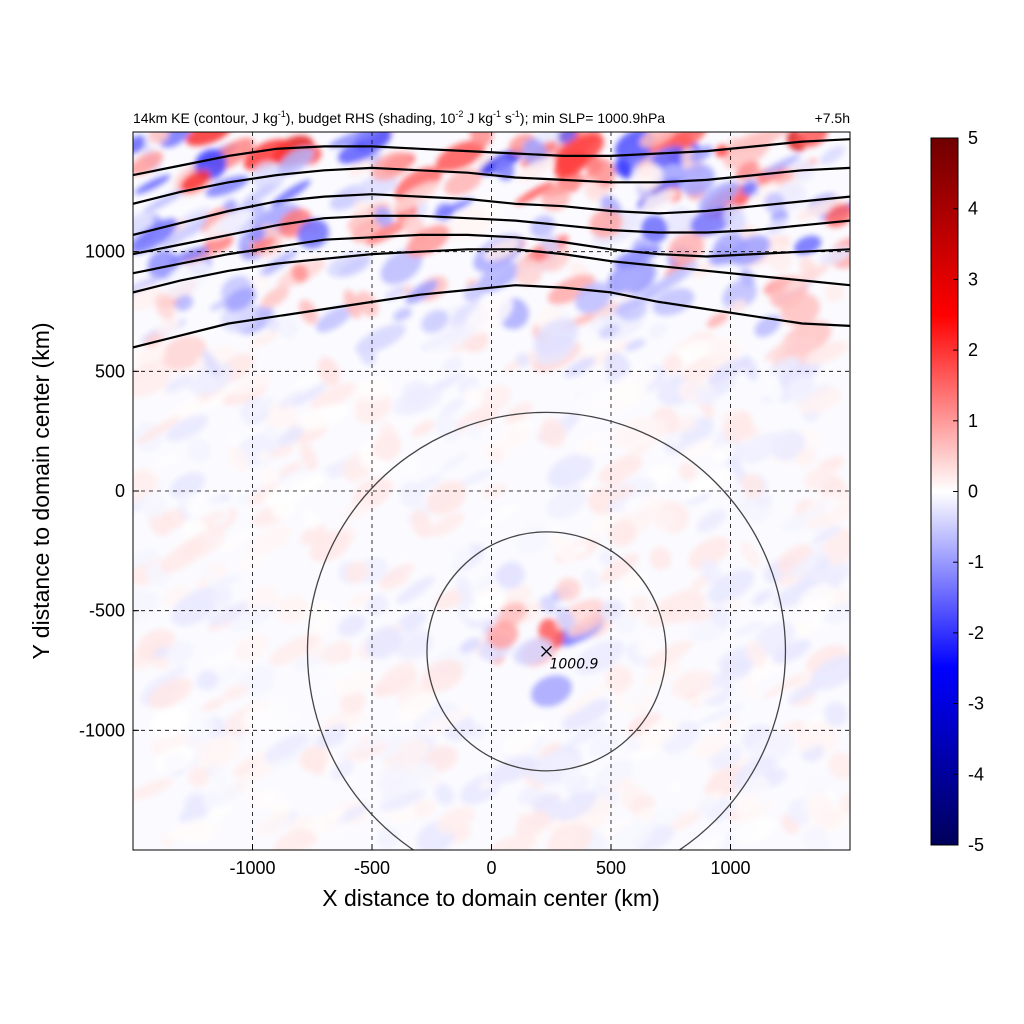 This screenshot has height=1024, width=1024. I want to click on x-axis-ticks: -1000 -500 0 500 1000, so click(490, 861).